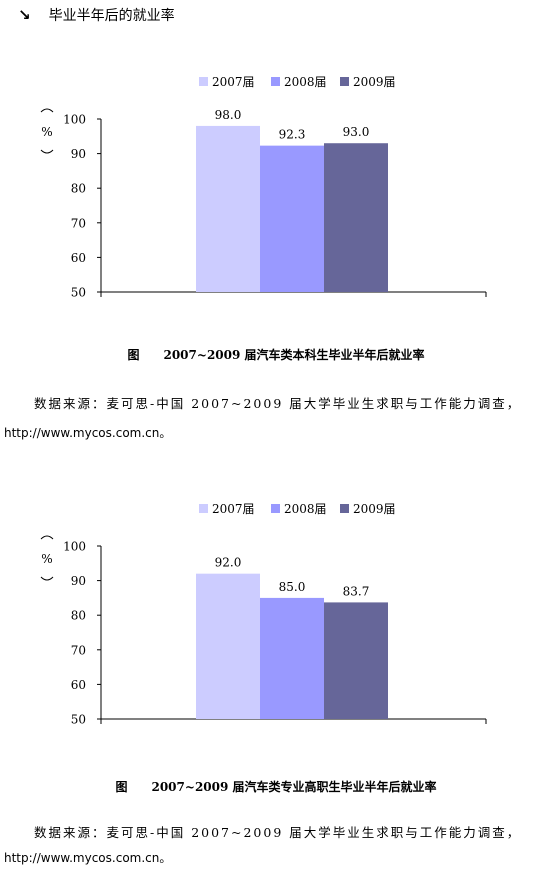 Image resolution: width=552 pixels, height=874 pixels. I want to click on caption-text: 2007~2009 届汽车类专业高职生毕业半年后就业率, so click(294, 787).